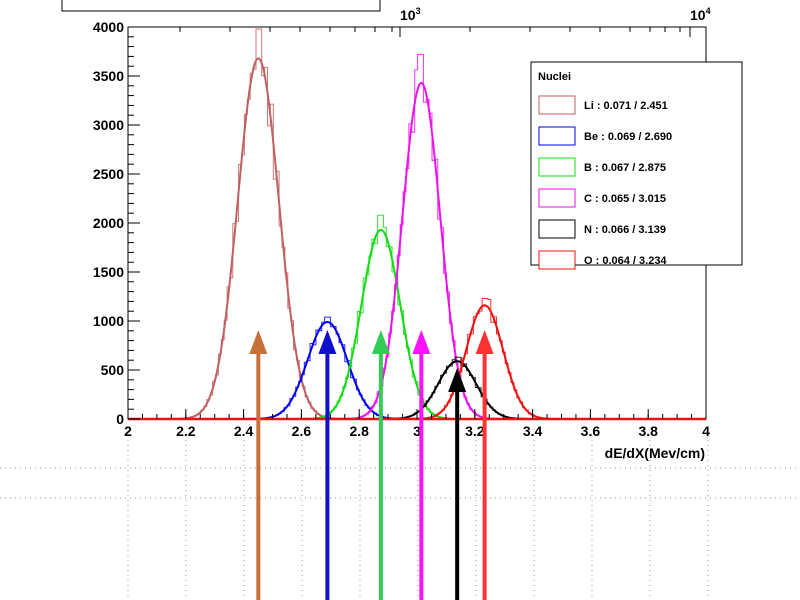  I want to click on arrows-layer, so click(371, 465).